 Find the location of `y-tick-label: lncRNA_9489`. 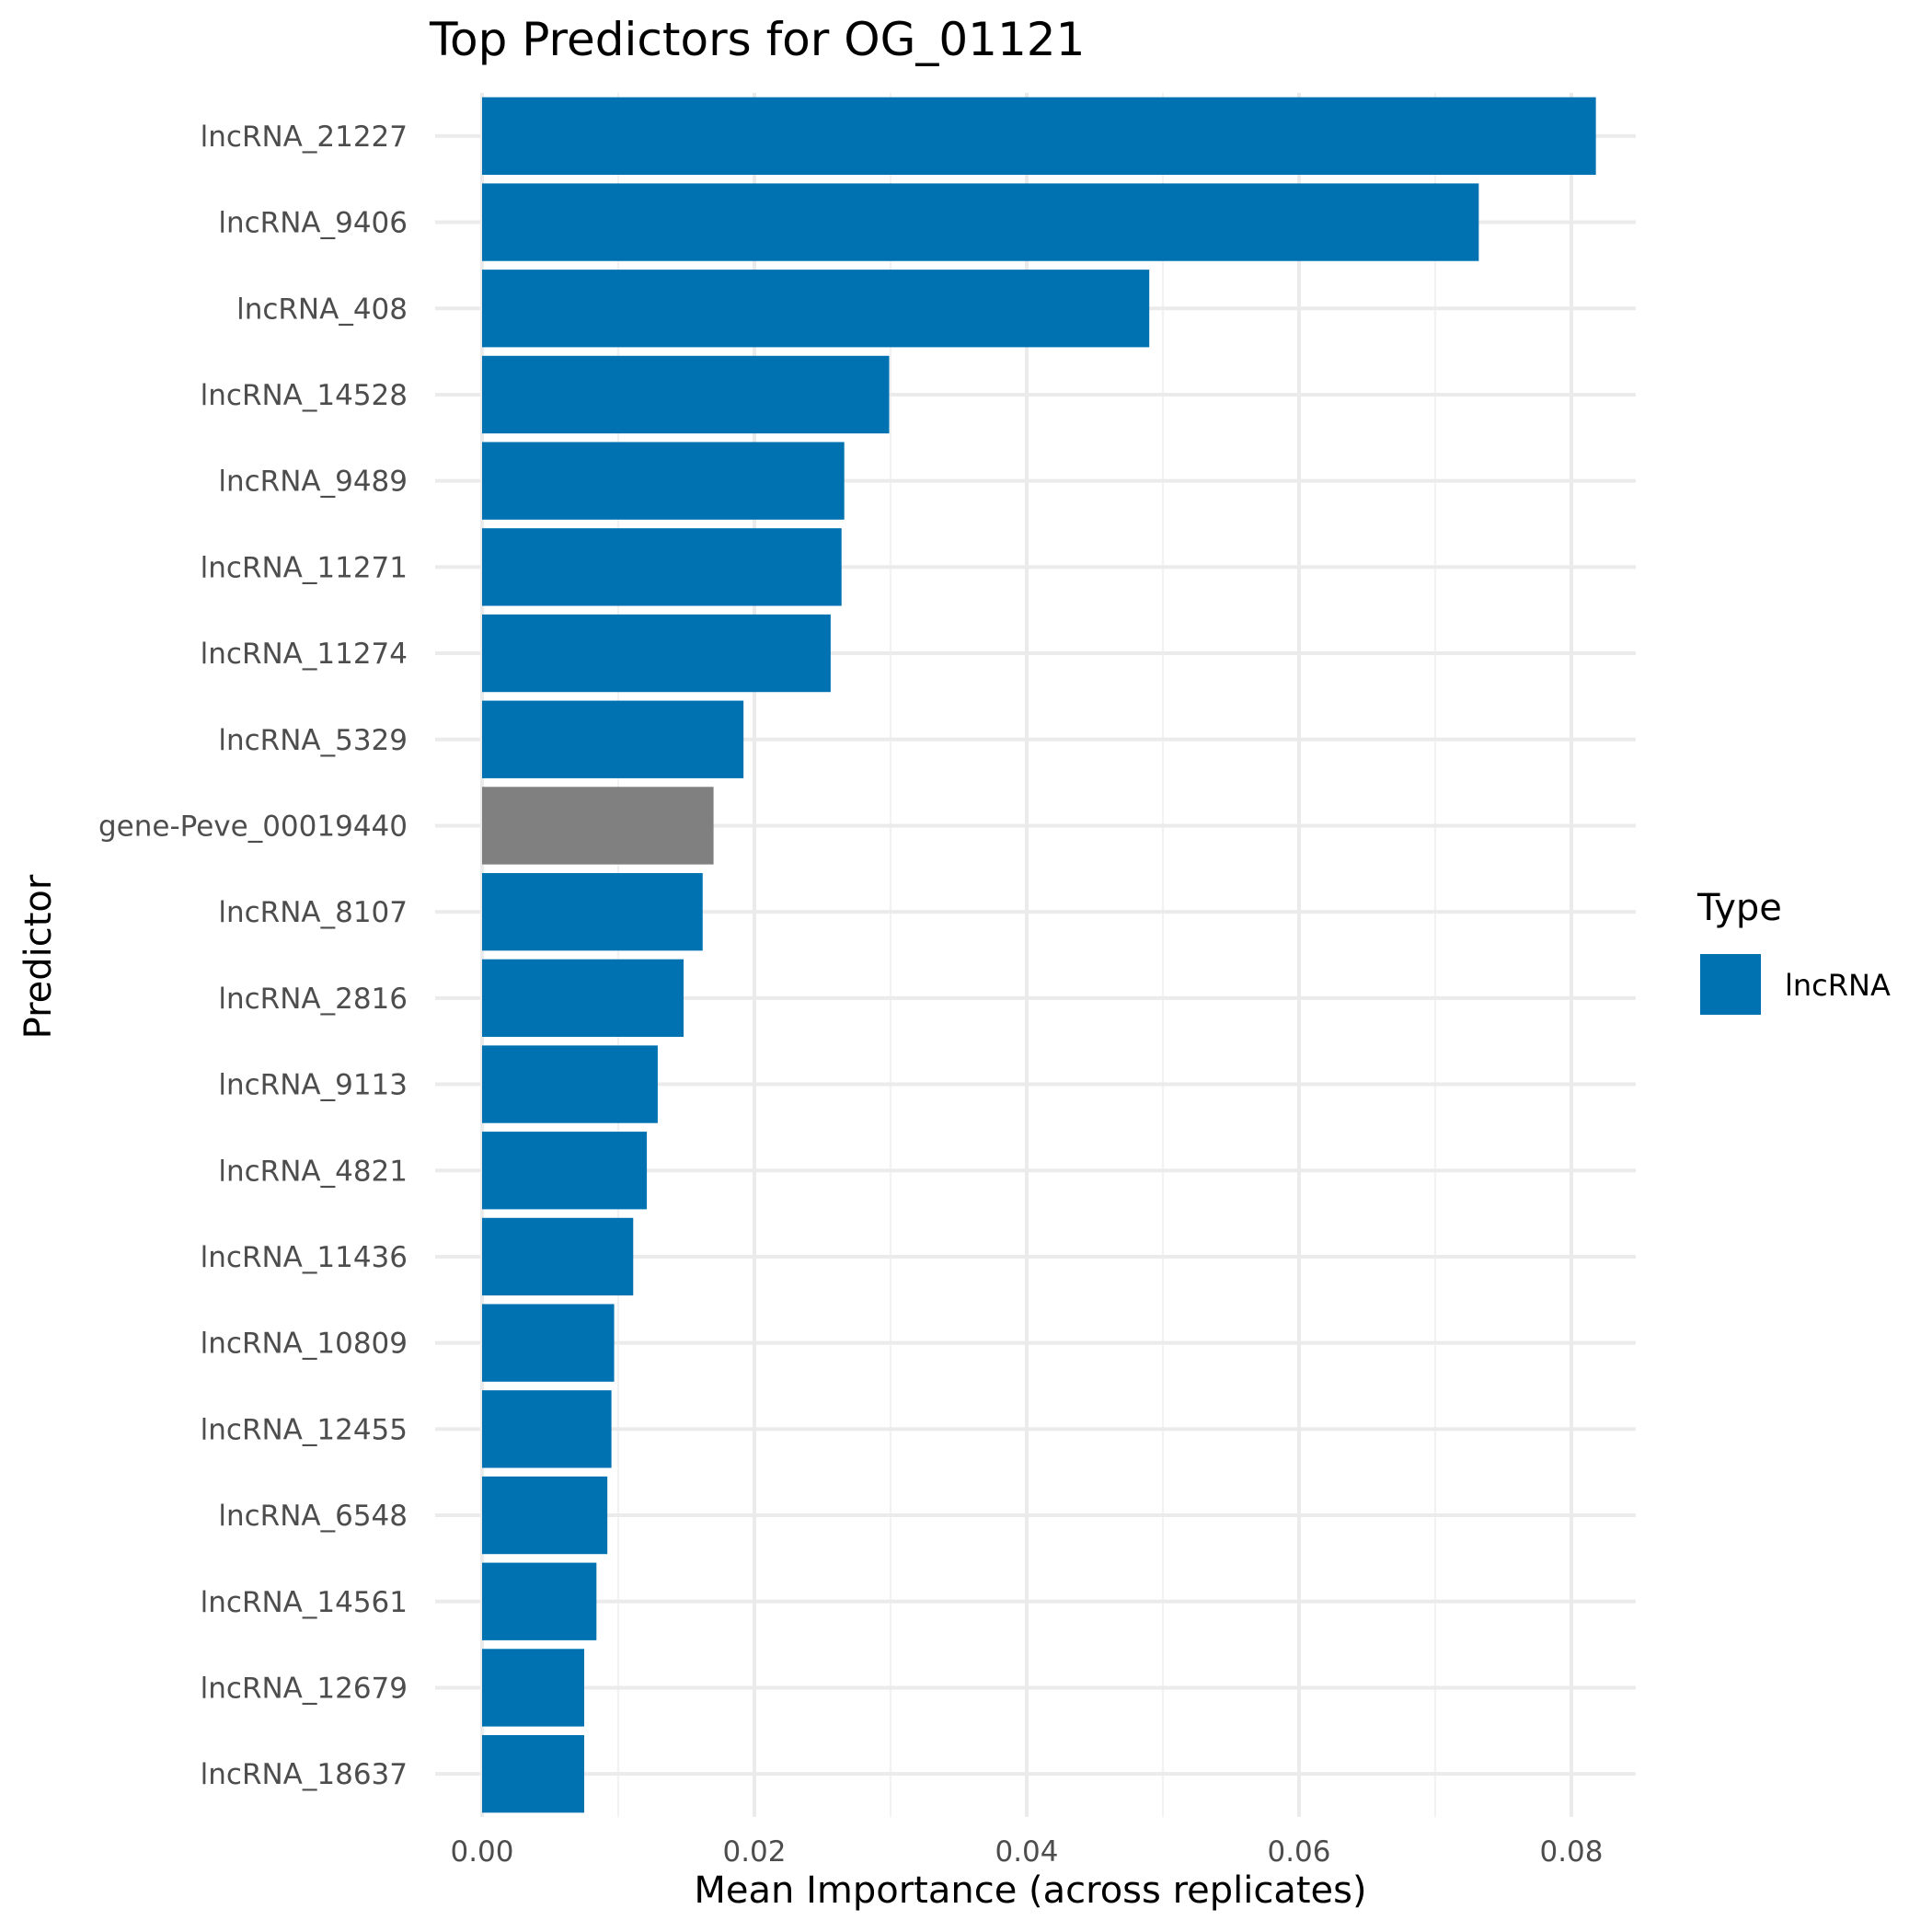

y-tick-label: lncRNA_9489 is located at coordinates (313, 482).